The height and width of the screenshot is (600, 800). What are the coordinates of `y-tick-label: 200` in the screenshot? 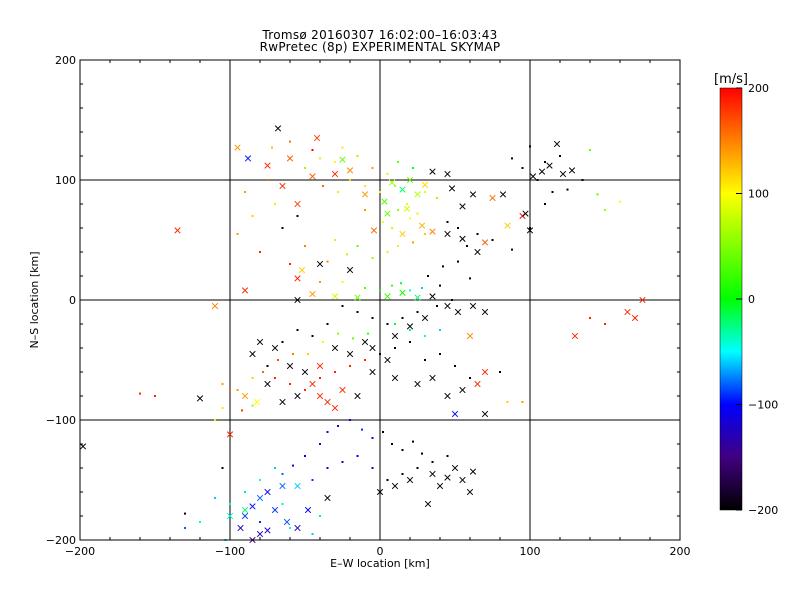 It's located at (65, 60).